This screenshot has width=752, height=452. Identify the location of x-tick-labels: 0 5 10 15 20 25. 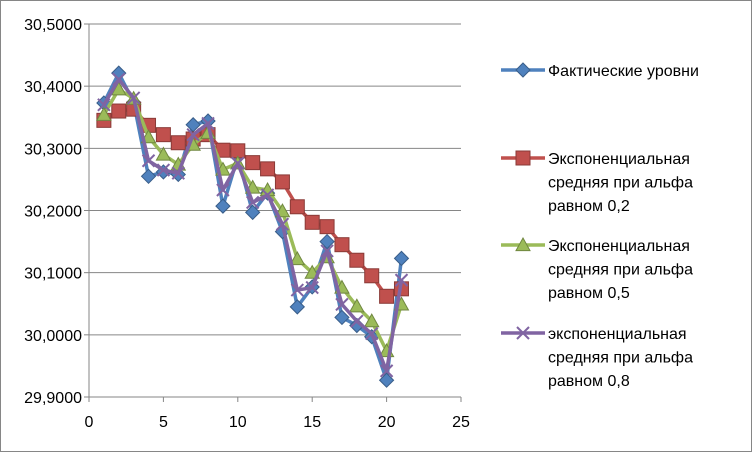
(277, 422).